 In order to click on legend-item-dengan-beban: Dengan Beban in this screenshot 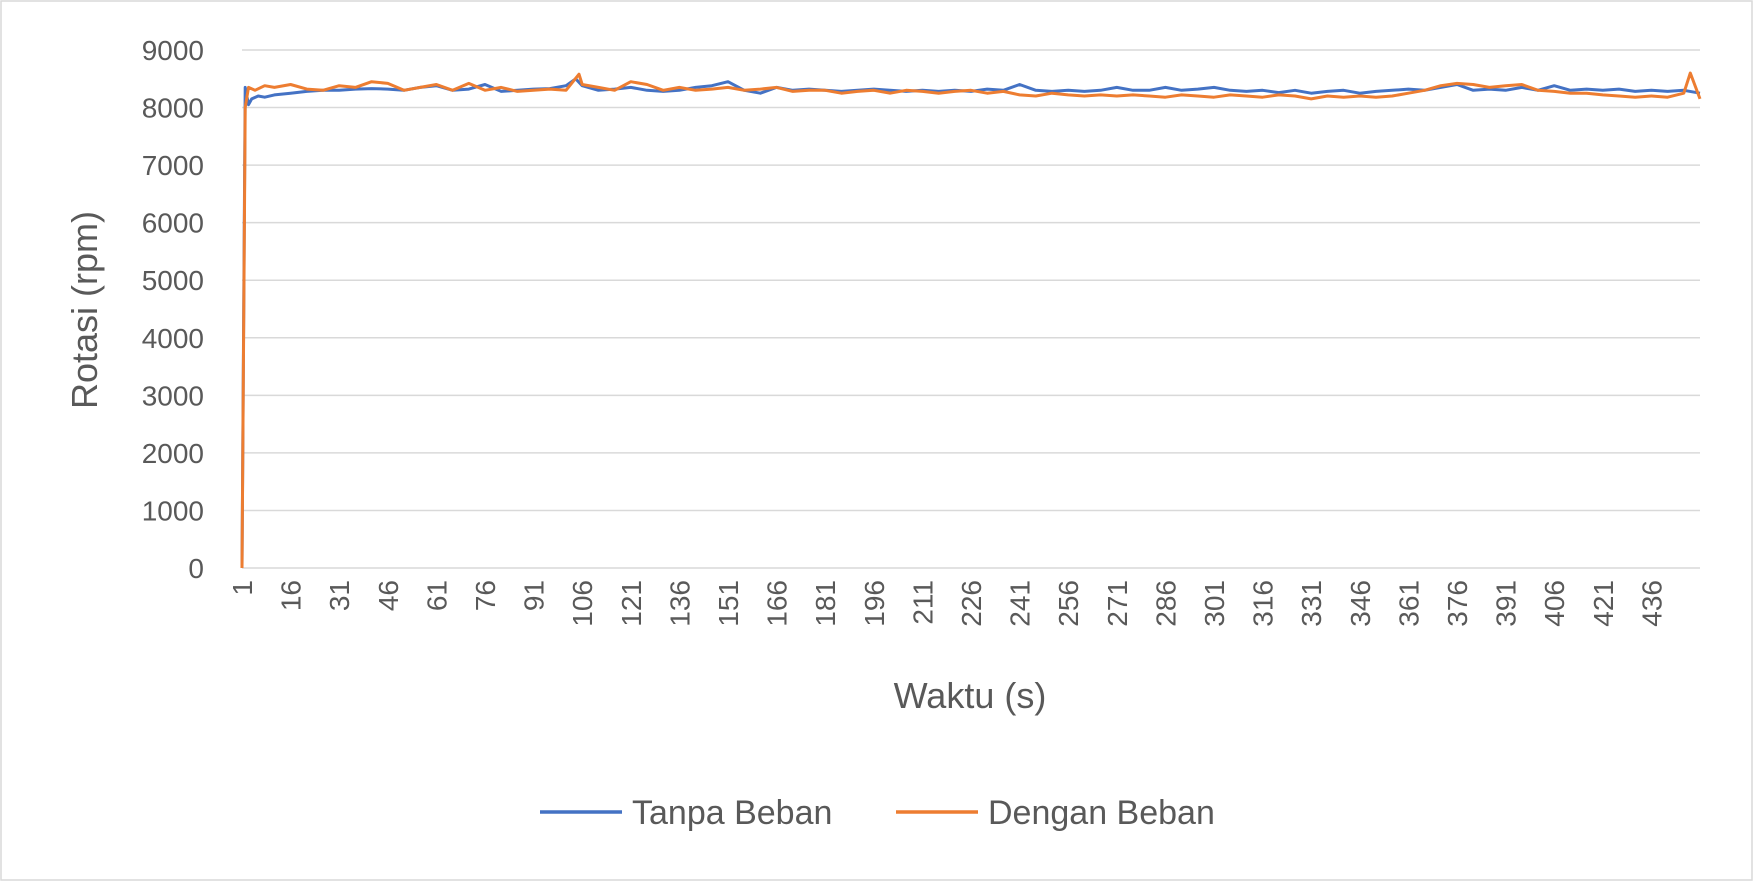, I will do `click(1055, 813)`.